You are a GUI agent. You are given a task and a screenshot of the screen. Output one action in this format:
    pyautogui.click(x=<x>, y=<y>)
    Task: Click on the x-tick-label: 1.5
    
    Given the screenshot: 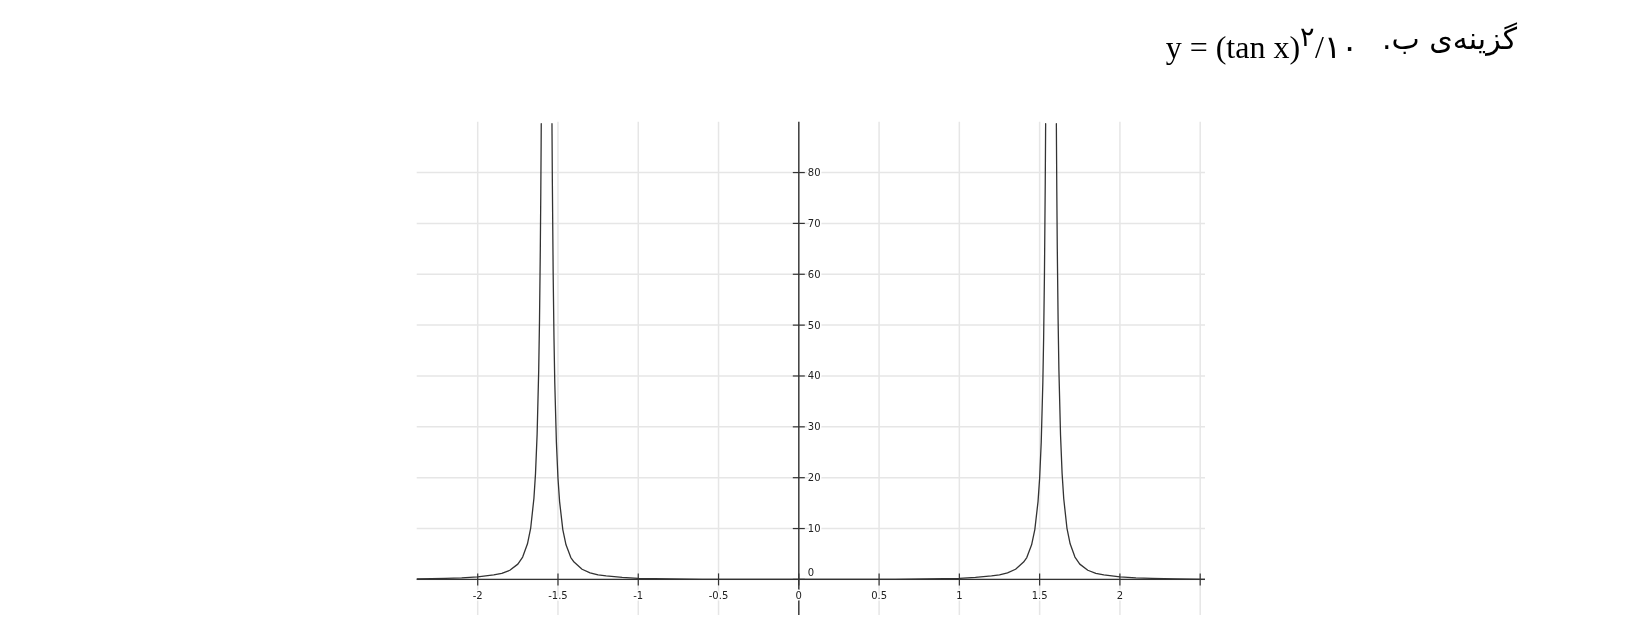 What is the action you would take?
    pyautogui.click(x=1039, y=596)
    